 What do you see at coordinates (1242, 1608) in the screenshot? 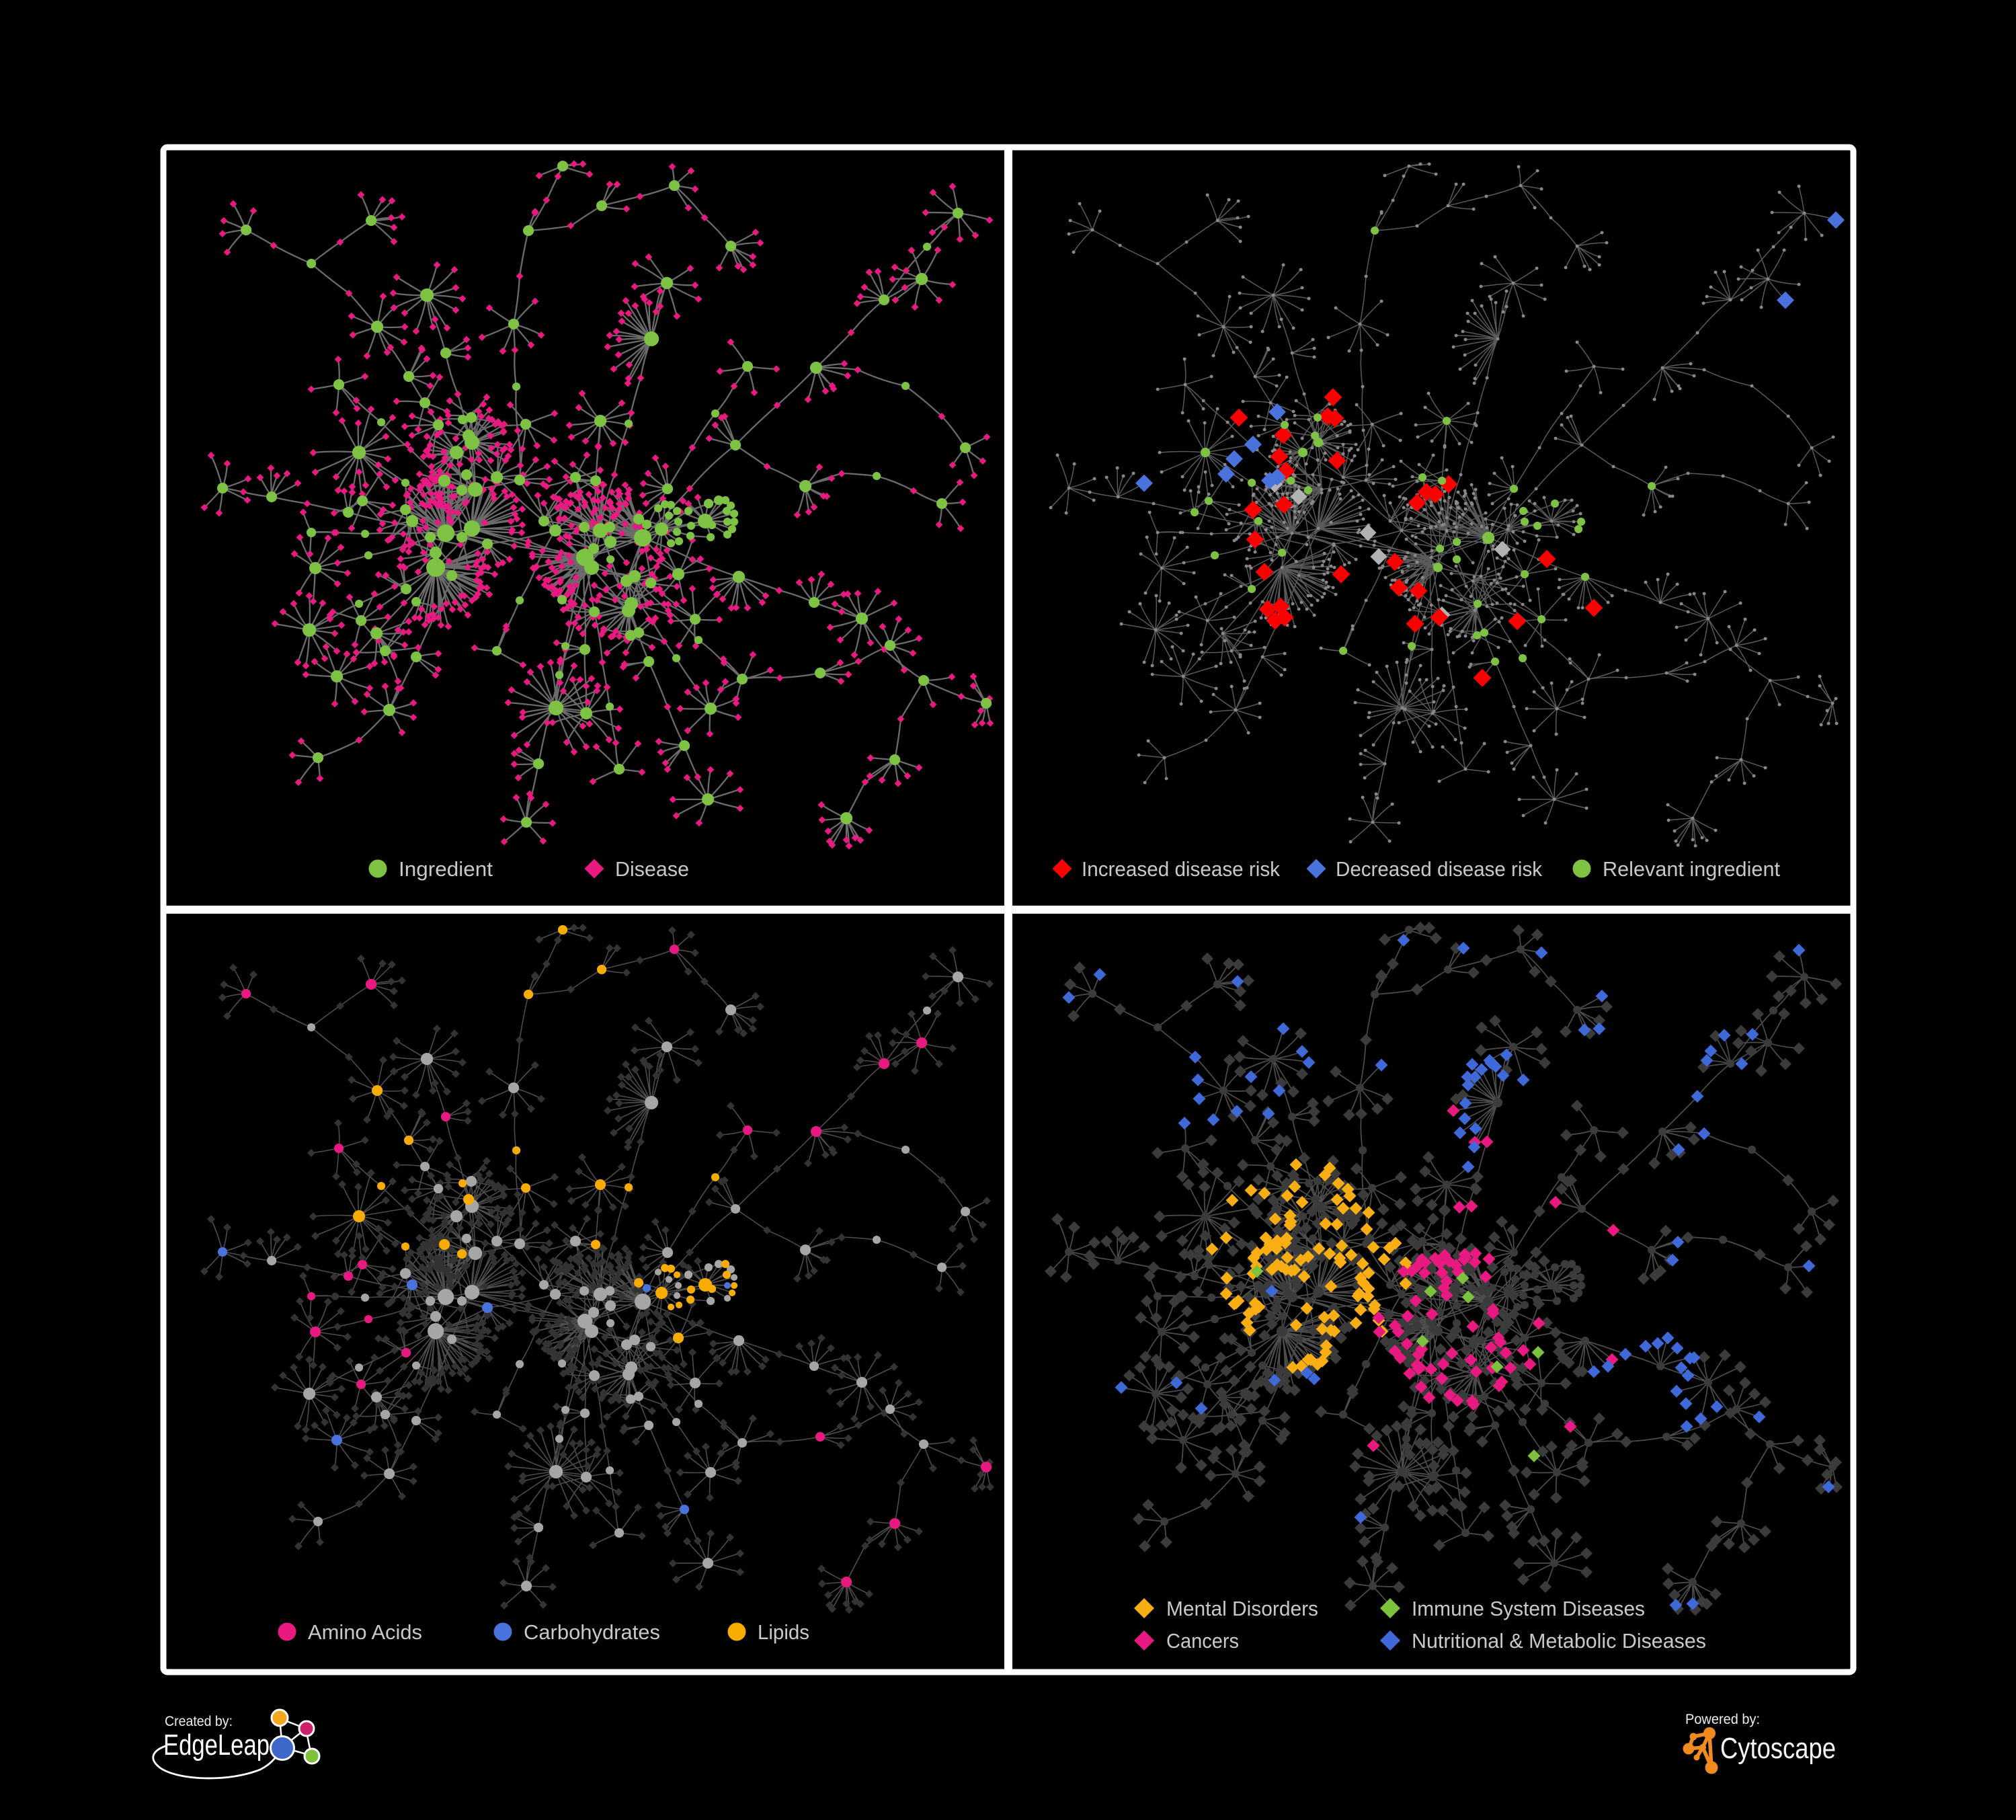
I see `svg-text: Mental Disorders` at bounding box center [1242, 1608].